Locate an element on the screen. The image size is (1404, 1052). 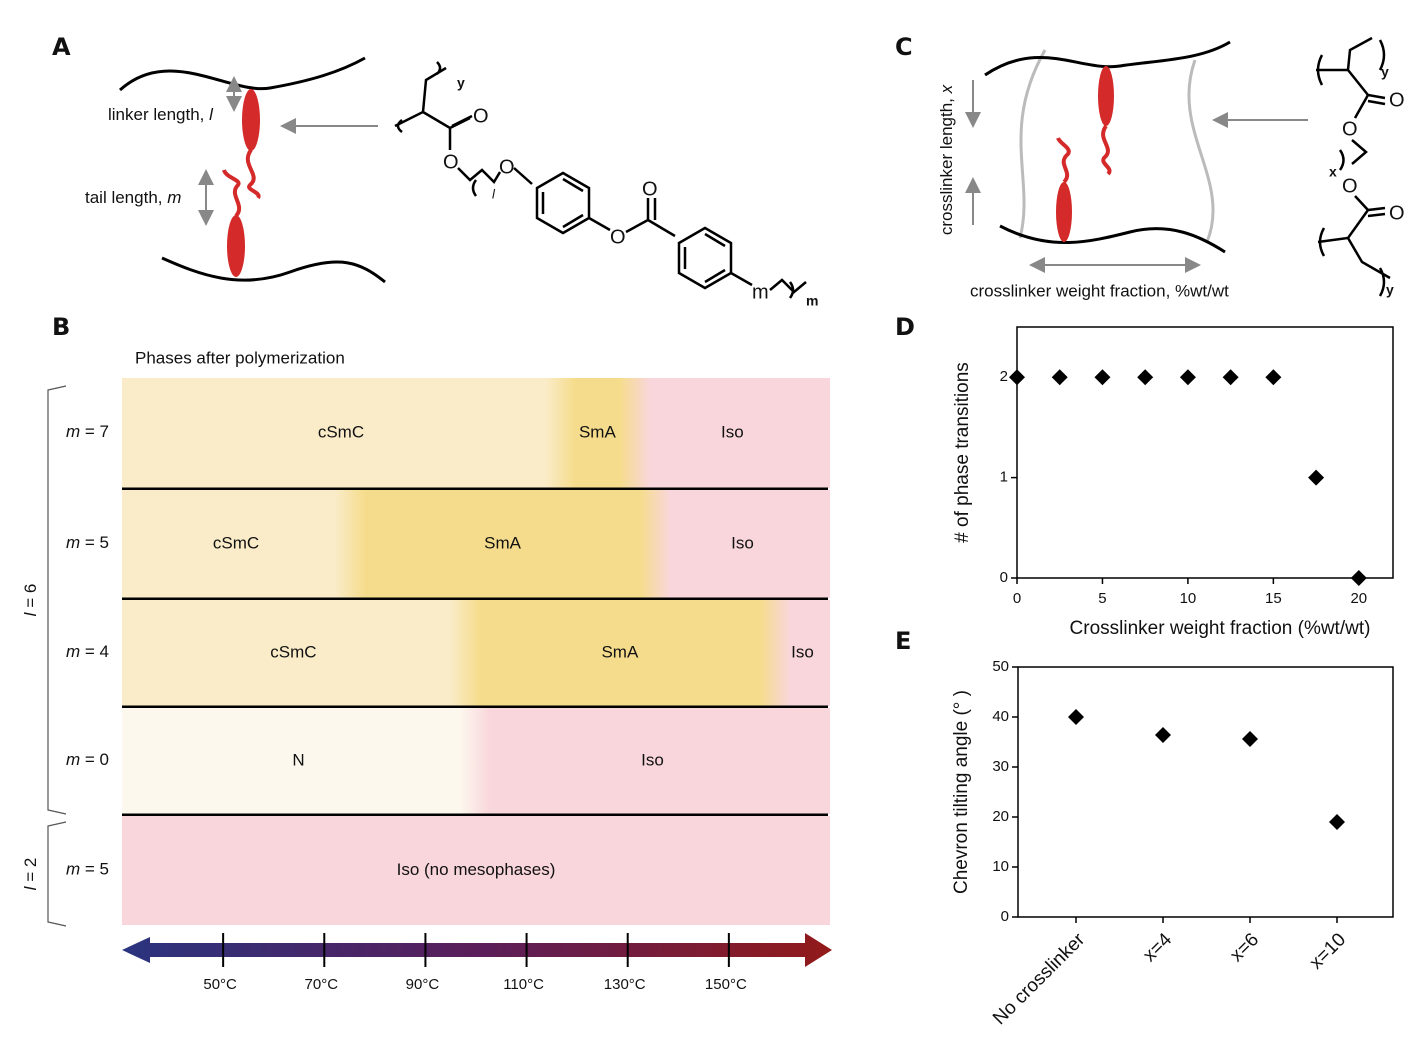
x-tick-label: 110°C is located at coordinates (523, 984).